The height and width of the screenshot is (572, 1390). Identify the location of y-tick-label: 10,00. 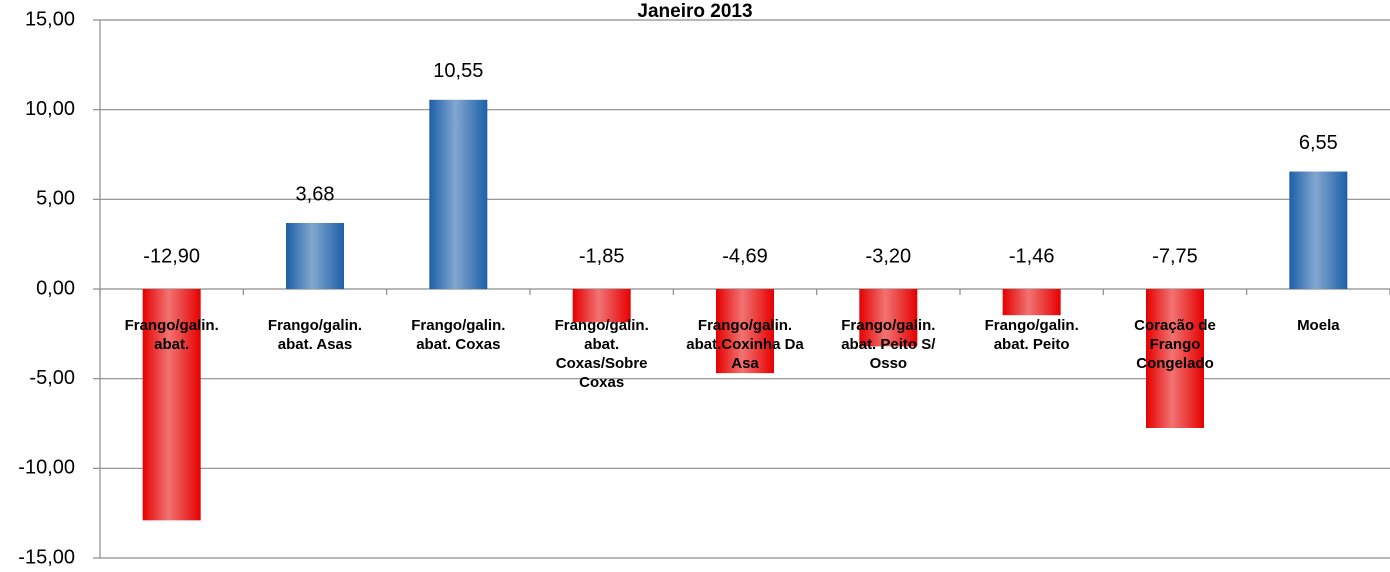
(50, 109).